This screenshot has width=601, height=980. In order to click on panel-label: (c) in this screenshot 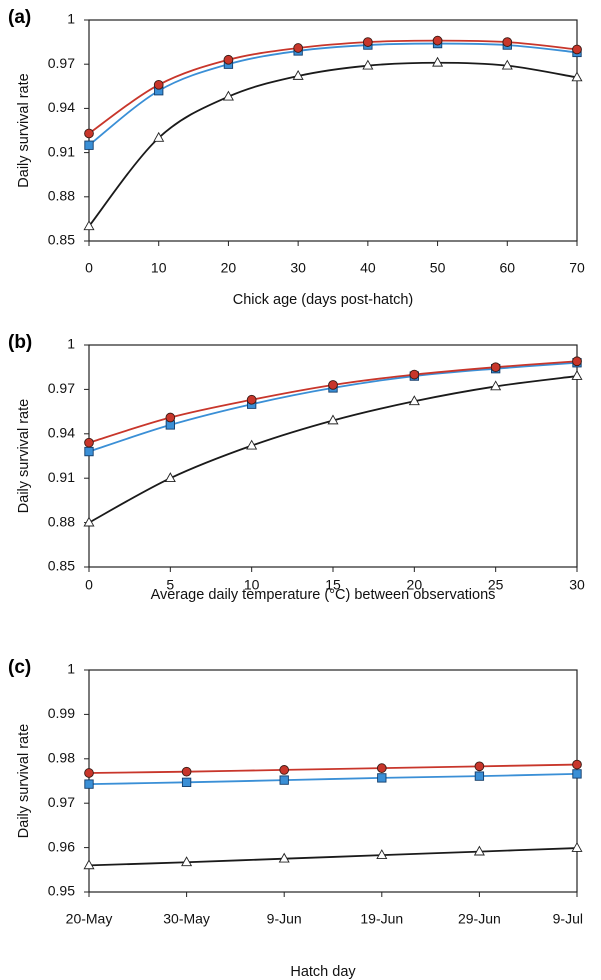, I will do `click(19, 667)`.